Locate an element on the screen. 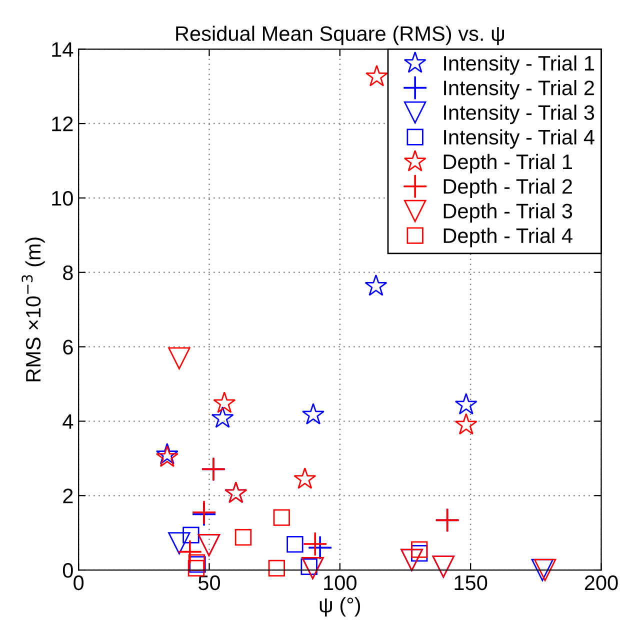  legend-label: Intensity - Trial 1 is located at coordinates (519, 65).